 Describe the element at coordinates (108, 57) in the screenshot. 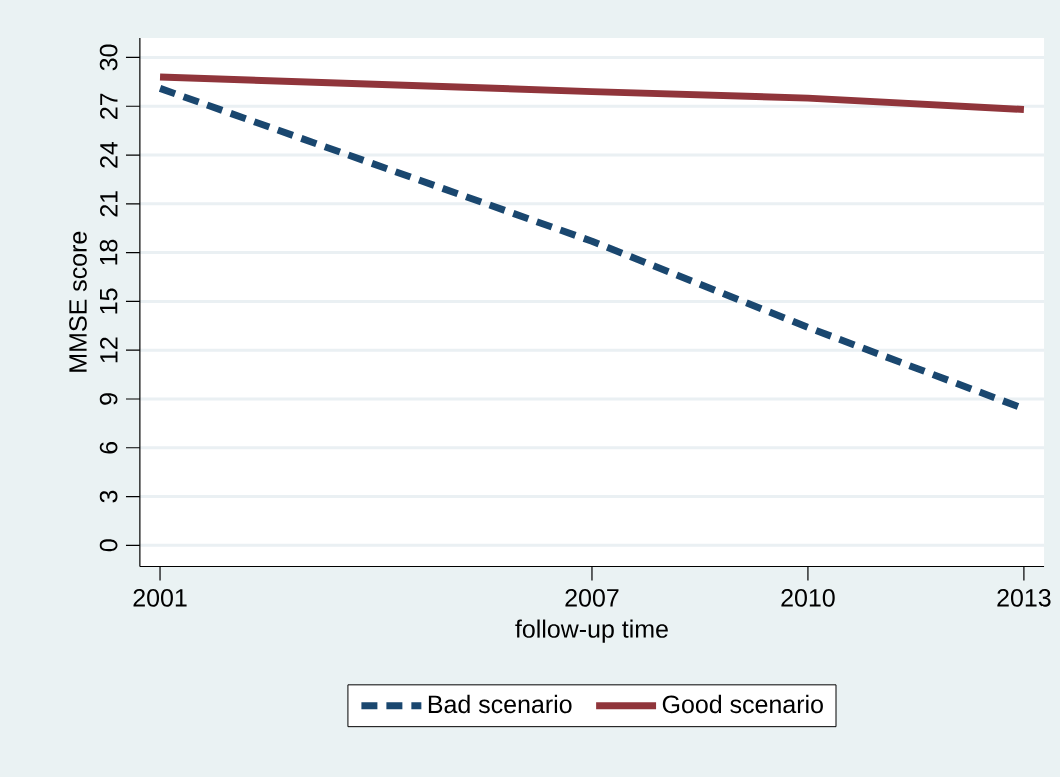

I see `y-tick-label: 30` at that location.